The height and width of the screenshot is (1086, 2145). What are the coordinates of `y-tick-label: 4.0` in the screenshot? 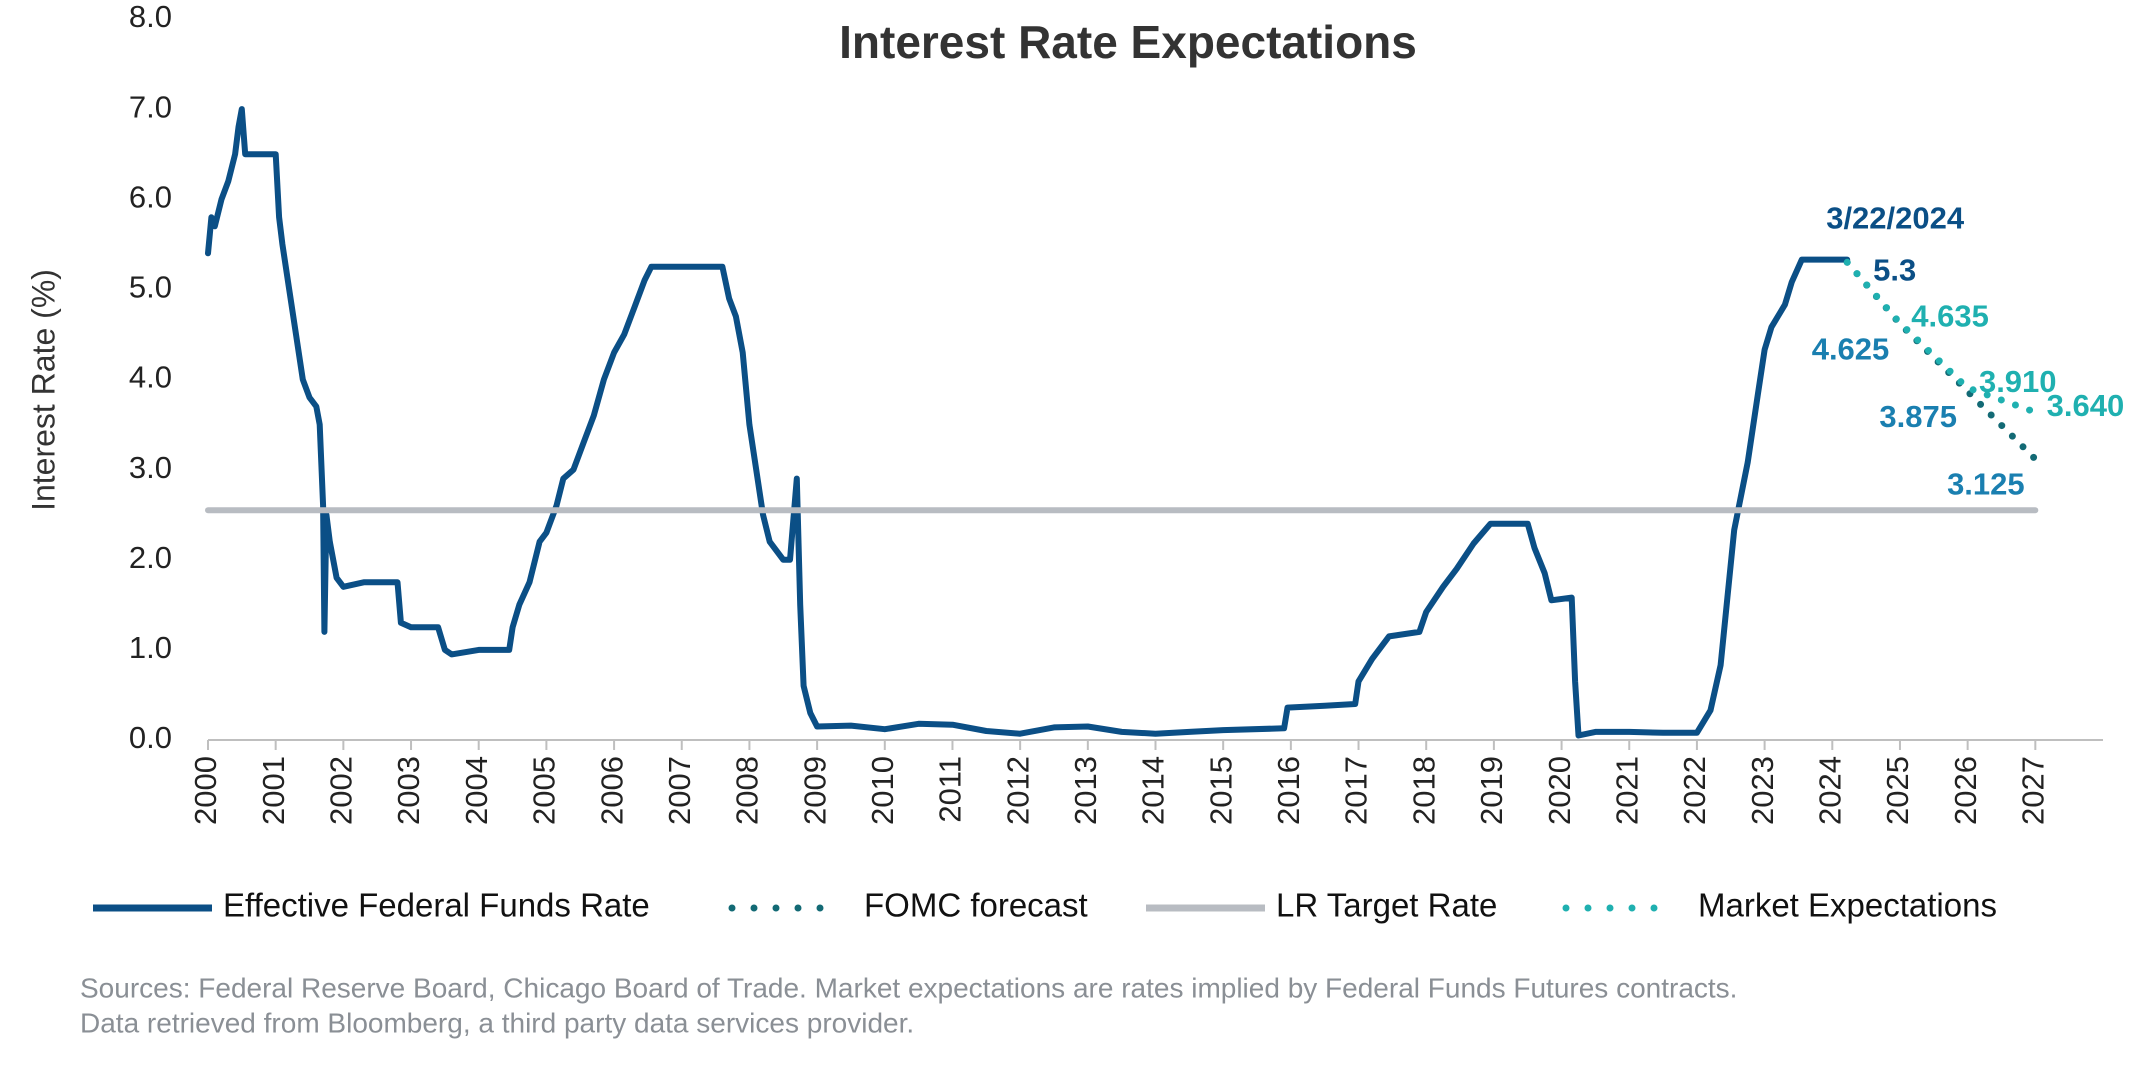 It's located at (150, 377).